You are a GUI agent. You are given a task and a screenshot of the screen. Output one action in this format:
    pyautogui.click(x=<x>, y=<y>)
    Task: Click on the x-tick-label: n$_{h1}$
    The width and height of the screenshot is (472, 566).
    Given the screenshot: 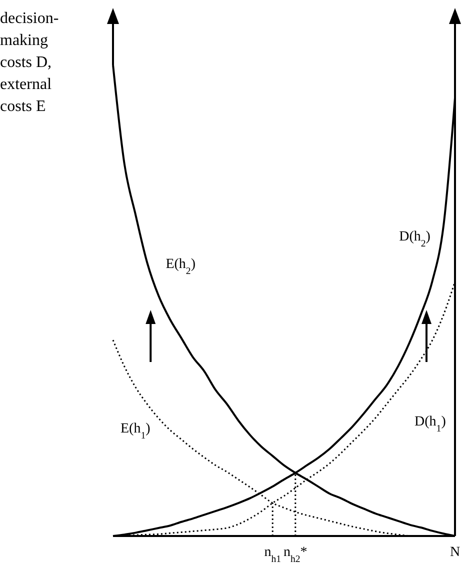 What is the action you would take?
    pyautogui.click(x=273, y=554)
    